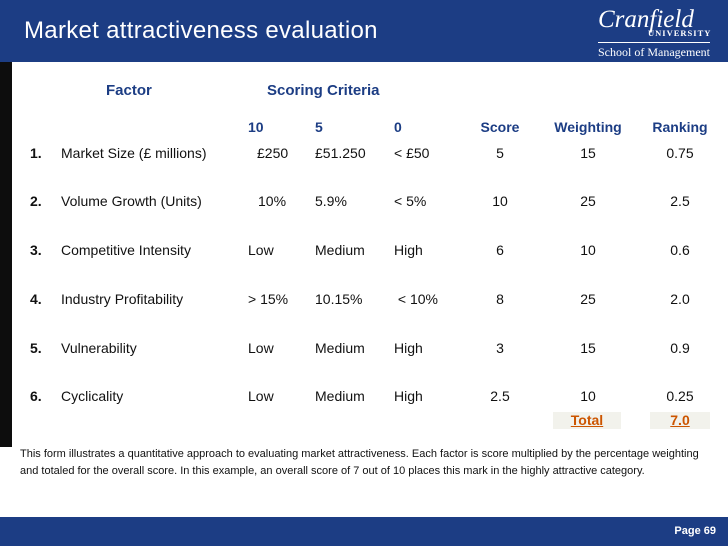 The height and width of the screenshot is (546, 728). What do you see at coordinates (273, 153) in the screenshot?
I see `criteria-10-value: £250` at bounding box center [273, 153].